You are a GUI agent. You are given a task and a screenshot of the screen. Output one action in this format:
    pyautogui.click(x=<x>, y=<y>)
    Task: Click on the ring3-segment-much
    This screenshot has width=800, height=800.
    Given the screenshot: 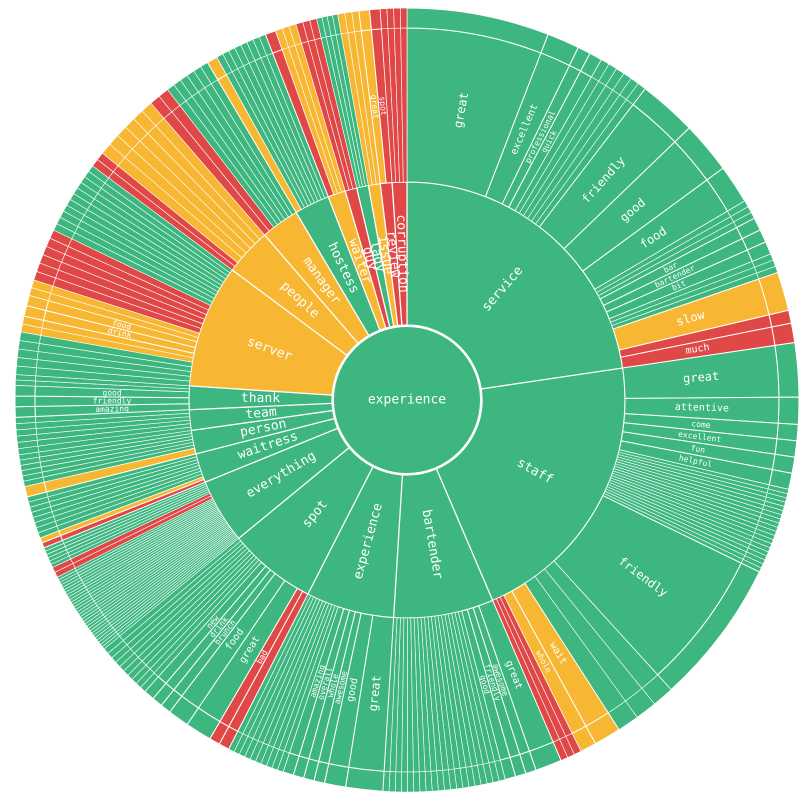 What is the action you would take?
    pyautogui.click(x=783, y=334)
    